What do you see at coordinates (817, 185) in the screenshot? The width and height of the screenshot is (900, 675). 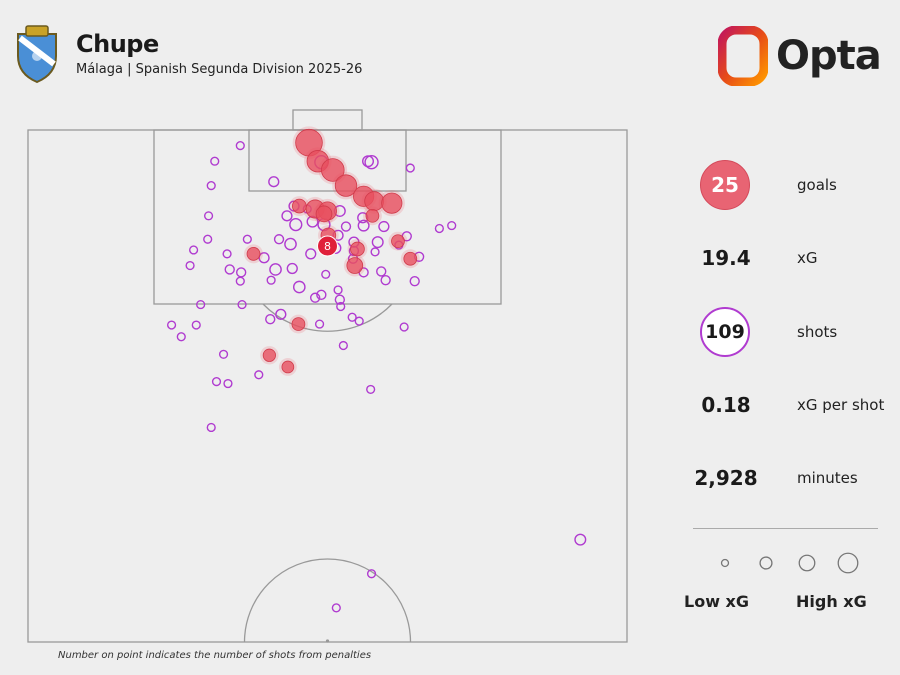 I see `goals-label: goals` at bounding box center [817, 185].